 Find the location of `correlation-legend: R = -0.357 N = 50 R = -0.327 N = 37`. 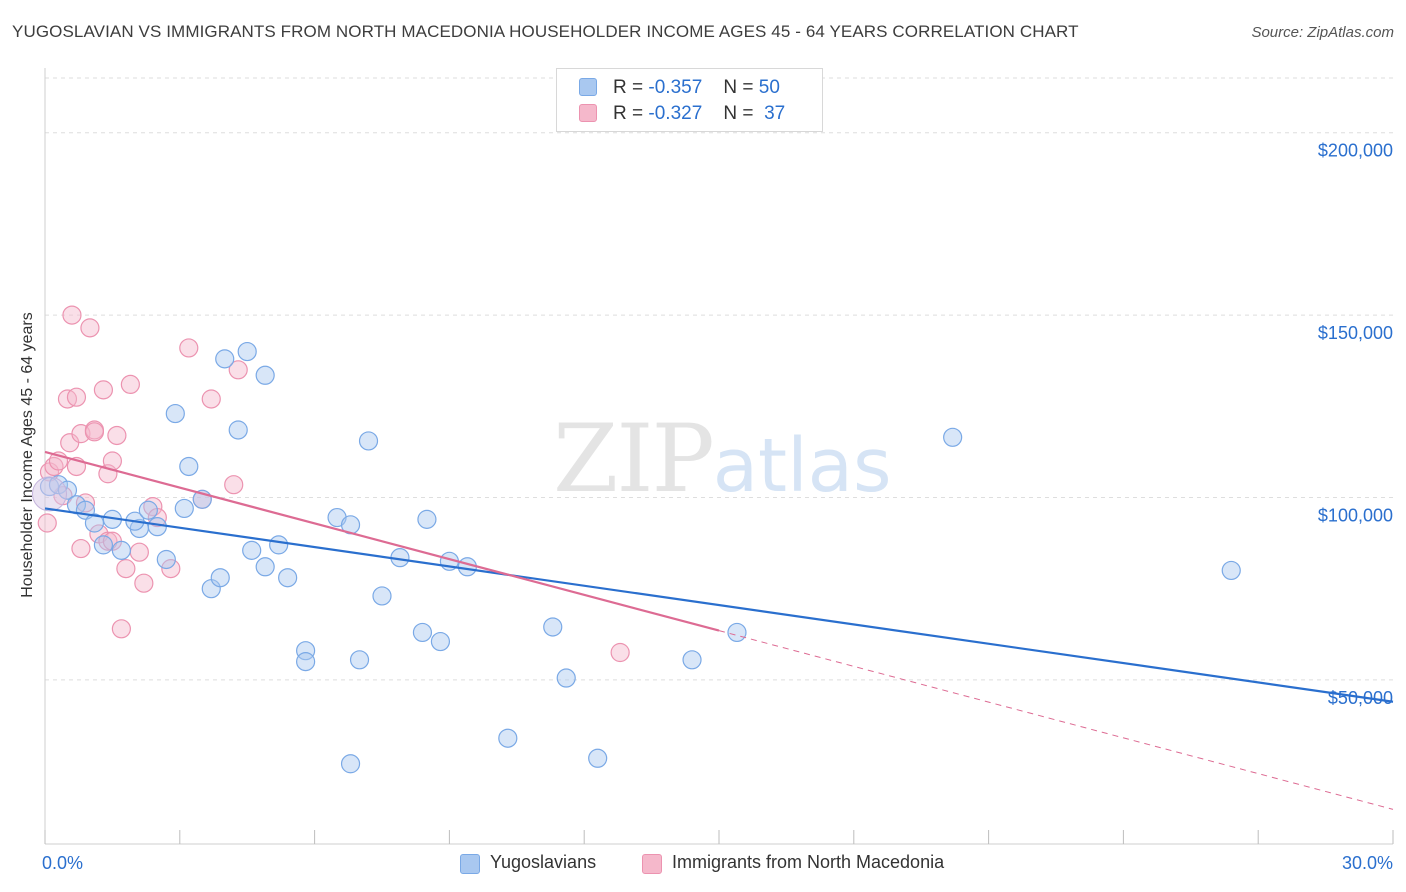

correlation-legend: R = -0.357 N = 50 R = -0.327 N = 37 is located at coordinates (689, 100).